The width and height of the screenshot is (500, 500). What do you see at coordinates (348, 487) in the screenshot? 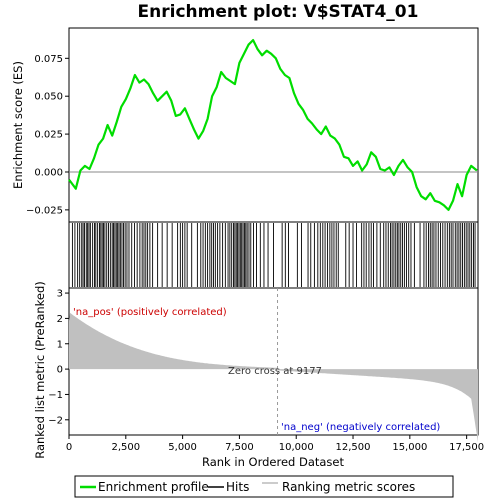
I see `legend-metric-label: Ranking metric scores` at bounding box center [348, 487].